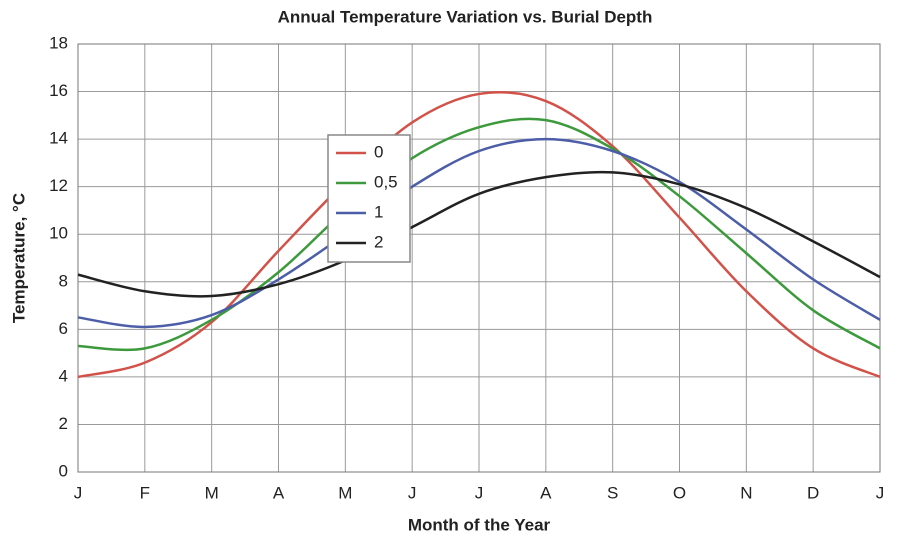 This screenshot has height=541, width=898. Describe the element at coordinates (378, 151) in the screenshot. I see `legend-label: 0` at that location.